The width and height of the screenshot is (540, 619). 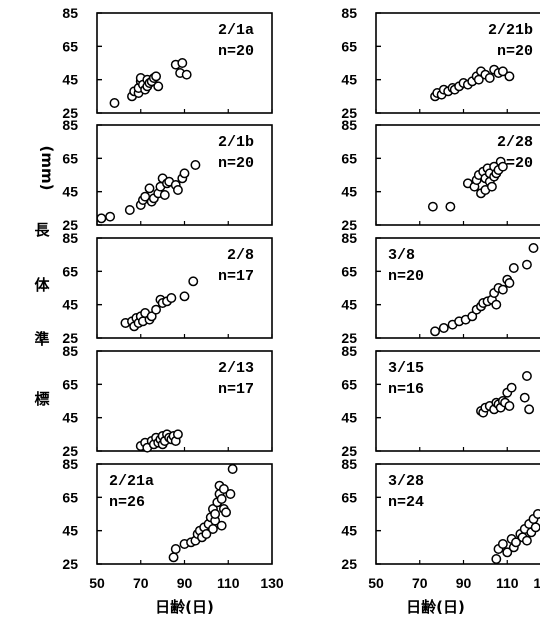 I want to click on panel-label: 3/8, so click(x=401, y=255).